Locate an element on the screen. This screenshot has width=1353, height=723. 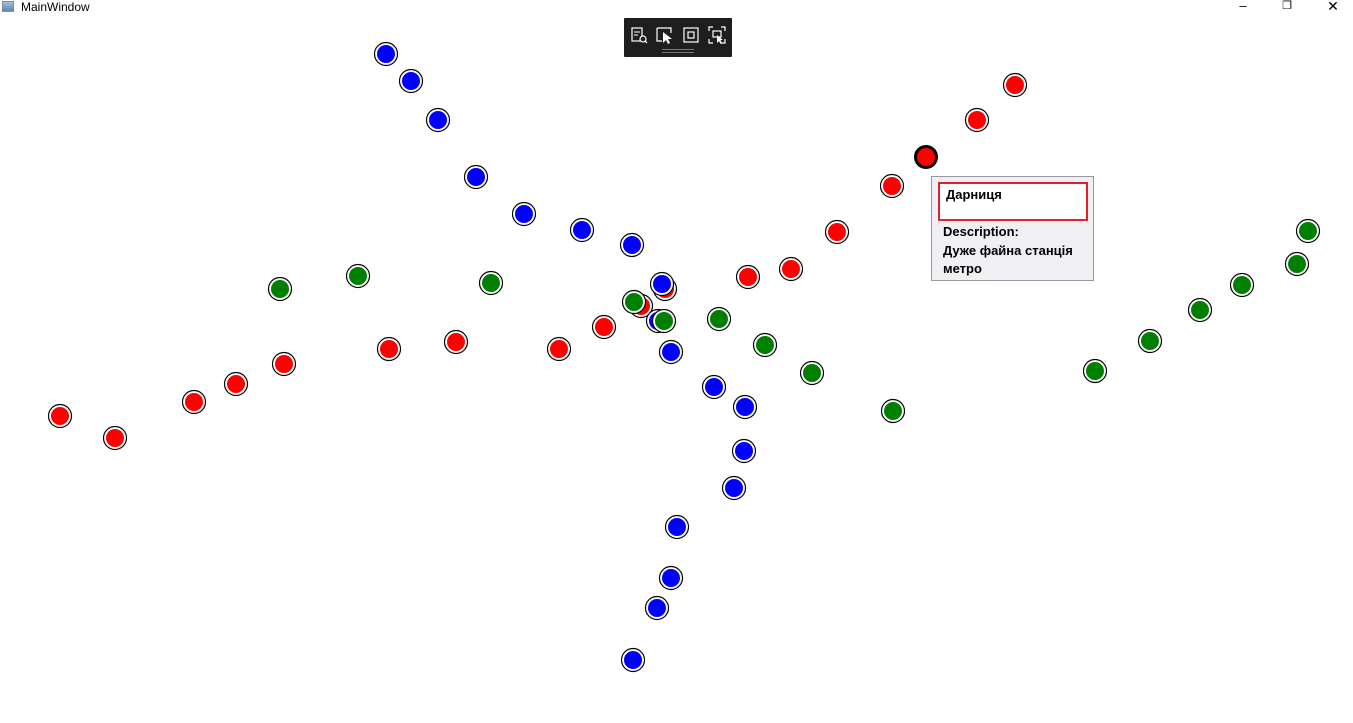
adorner-icon is located at coordinates (691, 35).